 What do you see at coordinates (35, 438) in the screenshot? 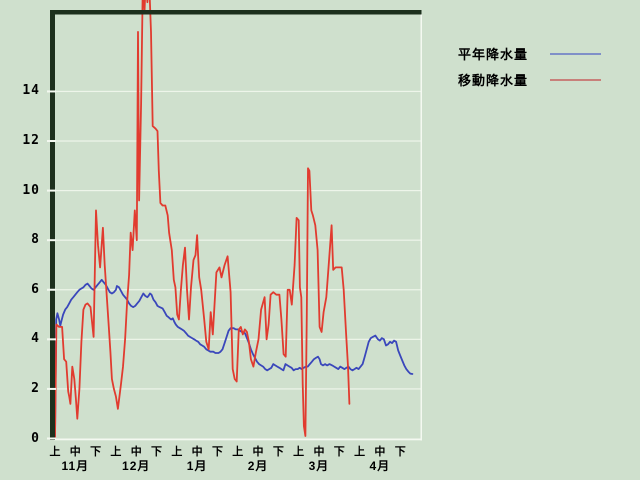
I see `y-tick-label: 0` at bounding box center [35, 438].